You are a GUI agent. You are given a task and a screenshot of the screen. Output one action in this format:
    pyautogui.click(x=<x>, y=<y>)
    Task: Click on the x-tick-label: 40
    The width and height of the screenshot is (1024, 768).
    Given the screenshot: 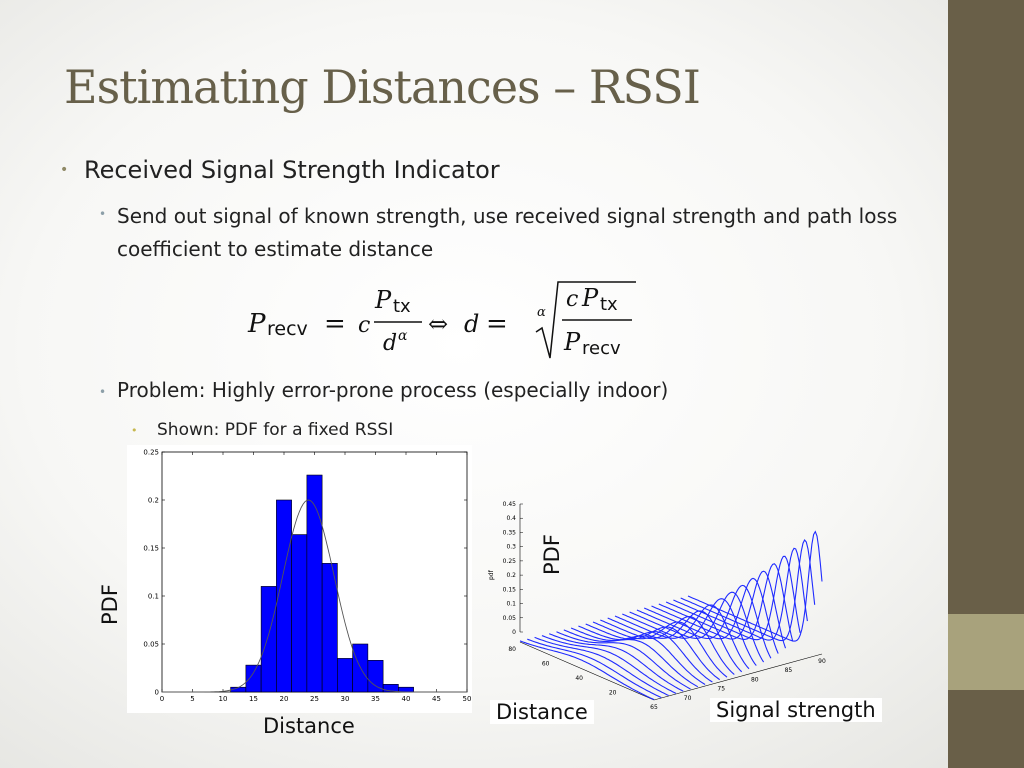 What is the action you would take?
    pyautogui.click(x=406, y=699)
    